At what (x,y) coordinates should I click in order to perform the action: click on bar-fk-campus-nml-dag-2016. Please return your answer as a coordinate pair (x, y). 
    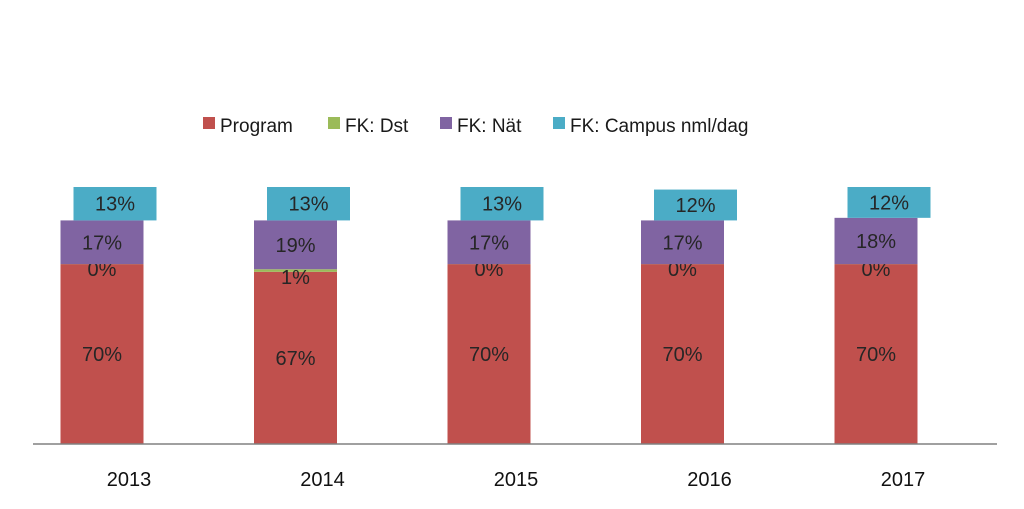
    Looking at the image, I should click on (695, 205).